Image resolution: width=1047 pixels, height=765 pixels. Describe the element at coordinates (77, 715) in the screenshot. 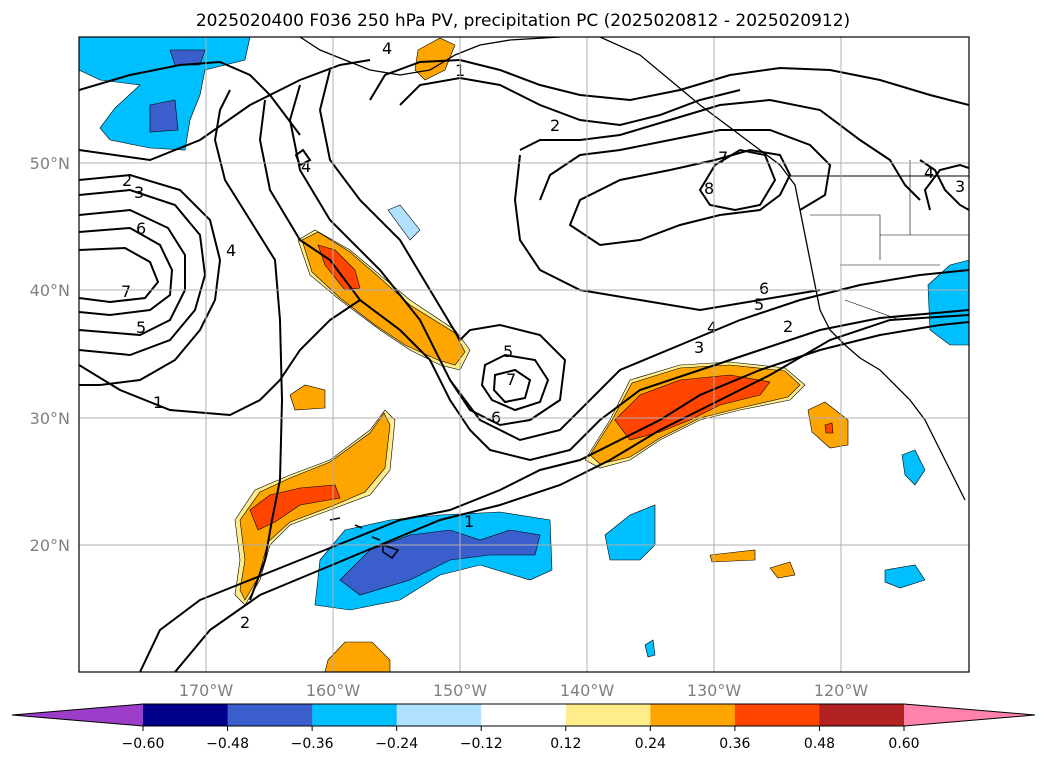

I see `colorbar-extend-low` at that location.